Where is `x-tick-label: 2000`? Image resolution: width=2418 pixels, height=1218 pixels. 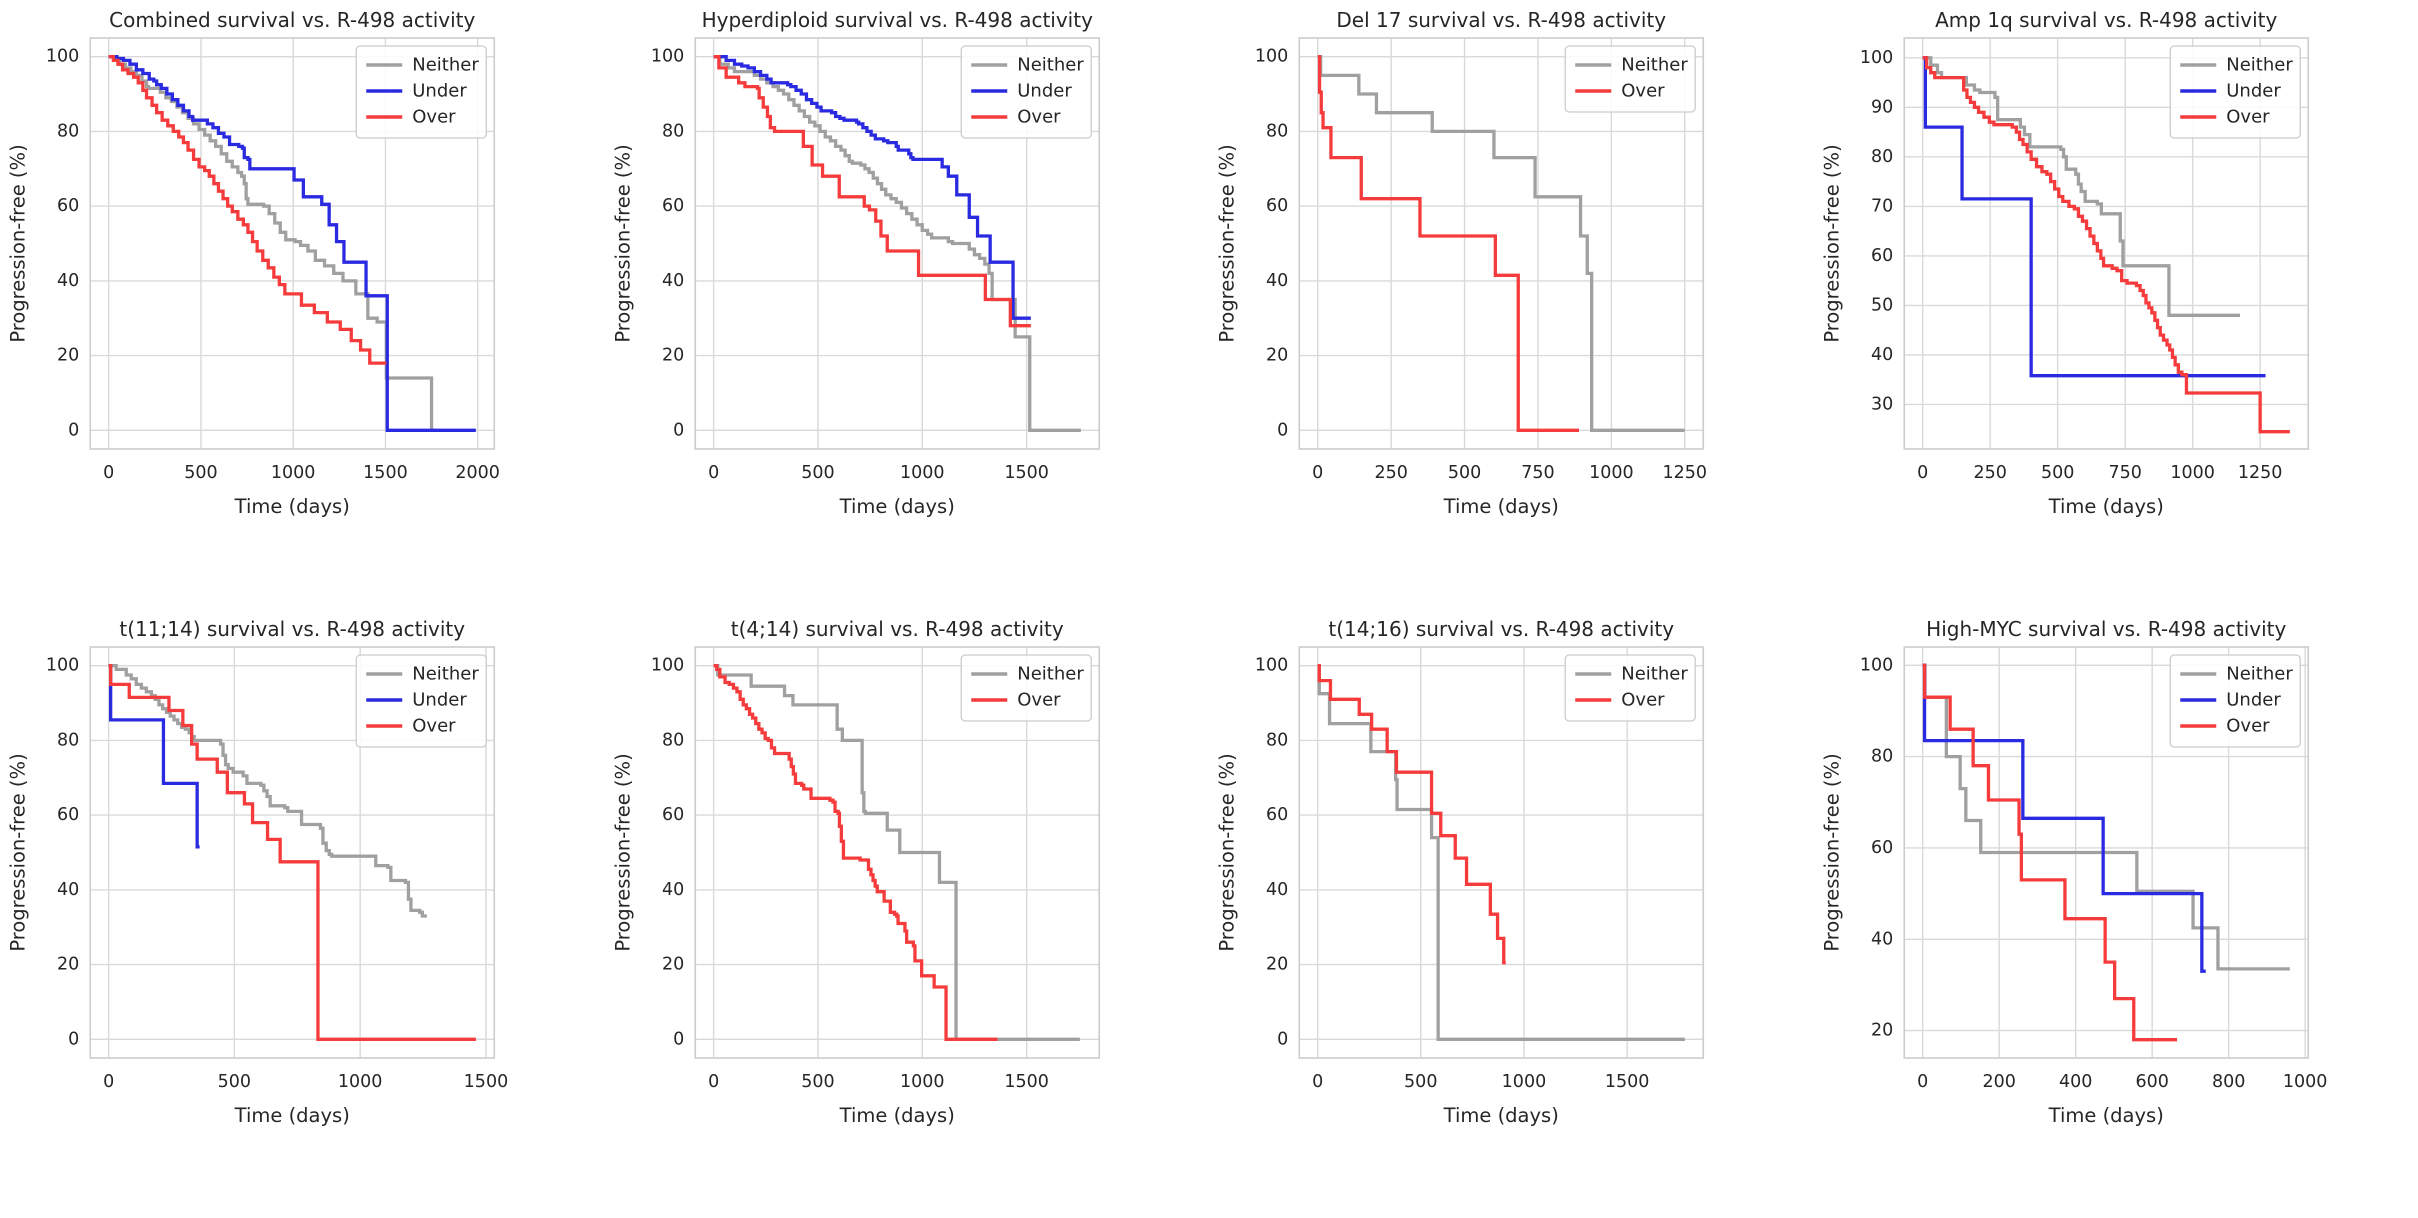 x-tick-label: 2000 is located at coordinates (477, 473).